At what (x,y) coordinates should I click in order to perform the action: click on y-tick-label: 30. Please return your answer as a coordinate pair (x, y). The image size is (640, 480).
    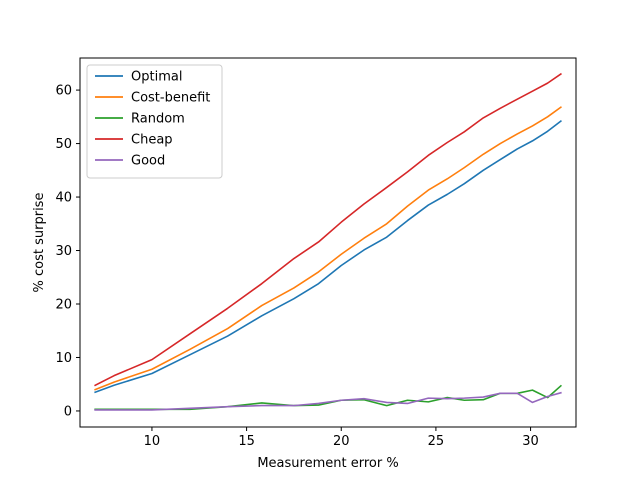
    Looking at the image, I should click on (63, 251).